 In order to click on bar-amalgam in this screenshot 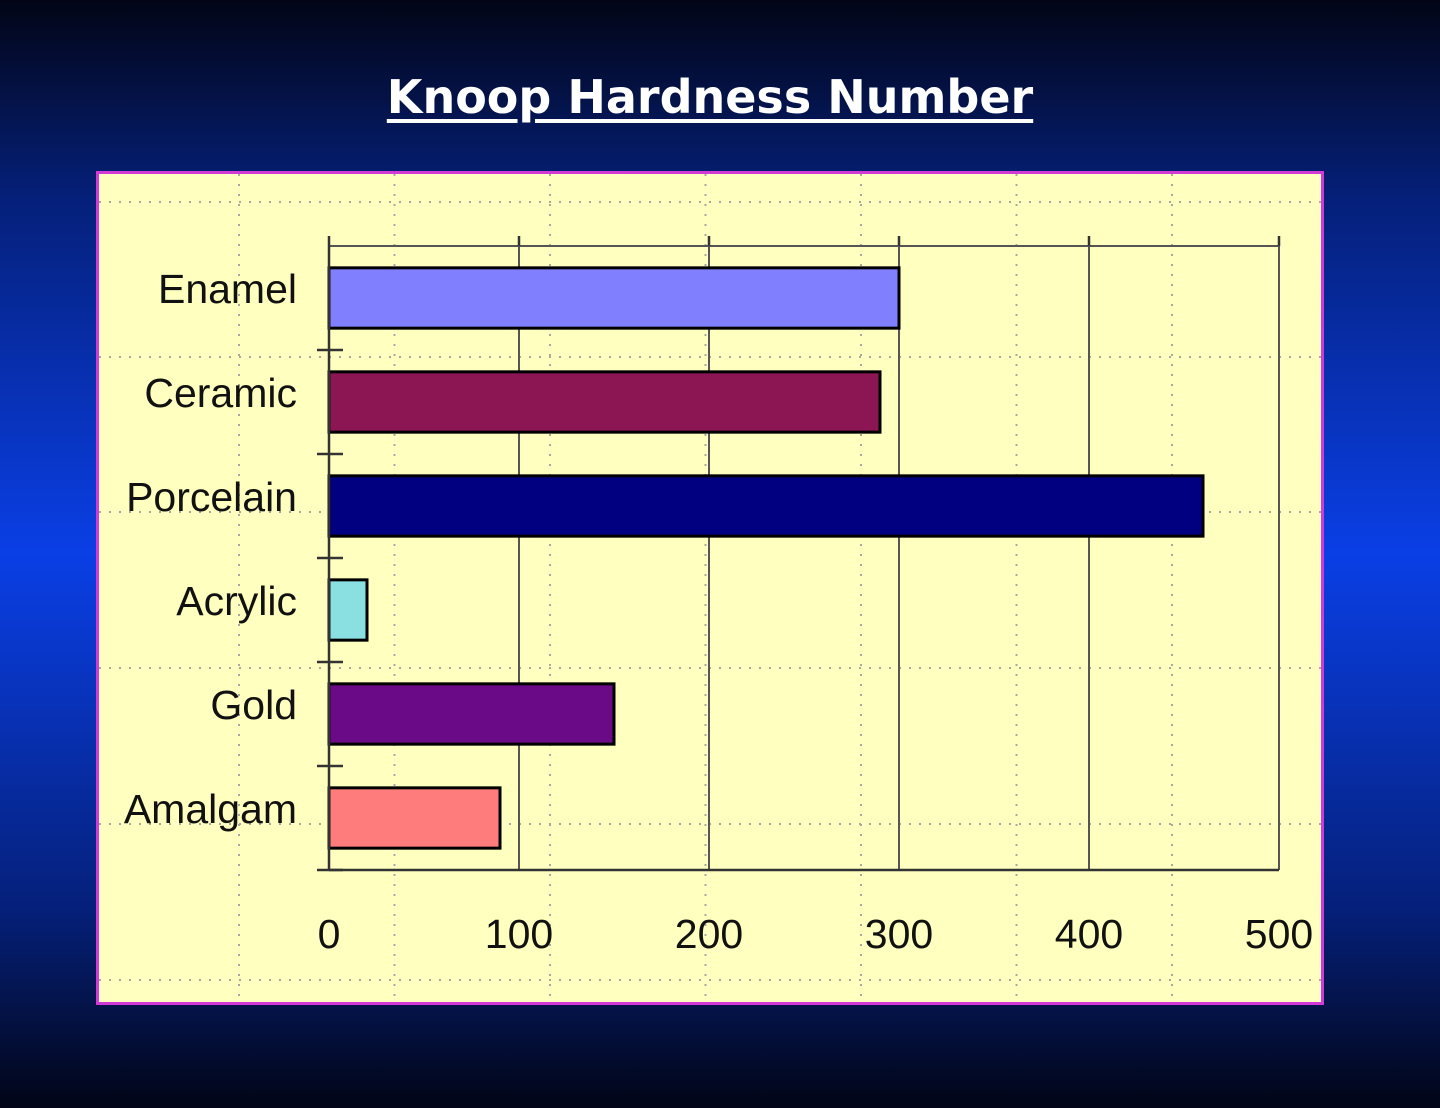, I will do `click(414, 818)`.